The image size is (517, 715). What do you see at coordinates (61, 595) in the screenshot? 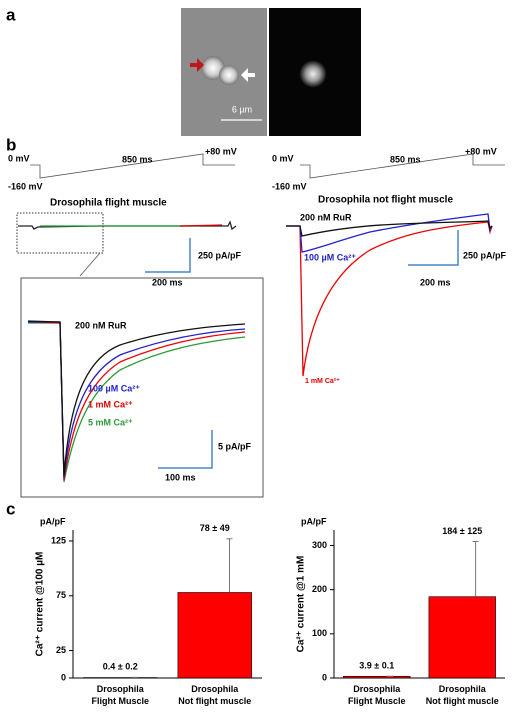
I see `y-tick-label: 75` at bounding box center [61, 595].